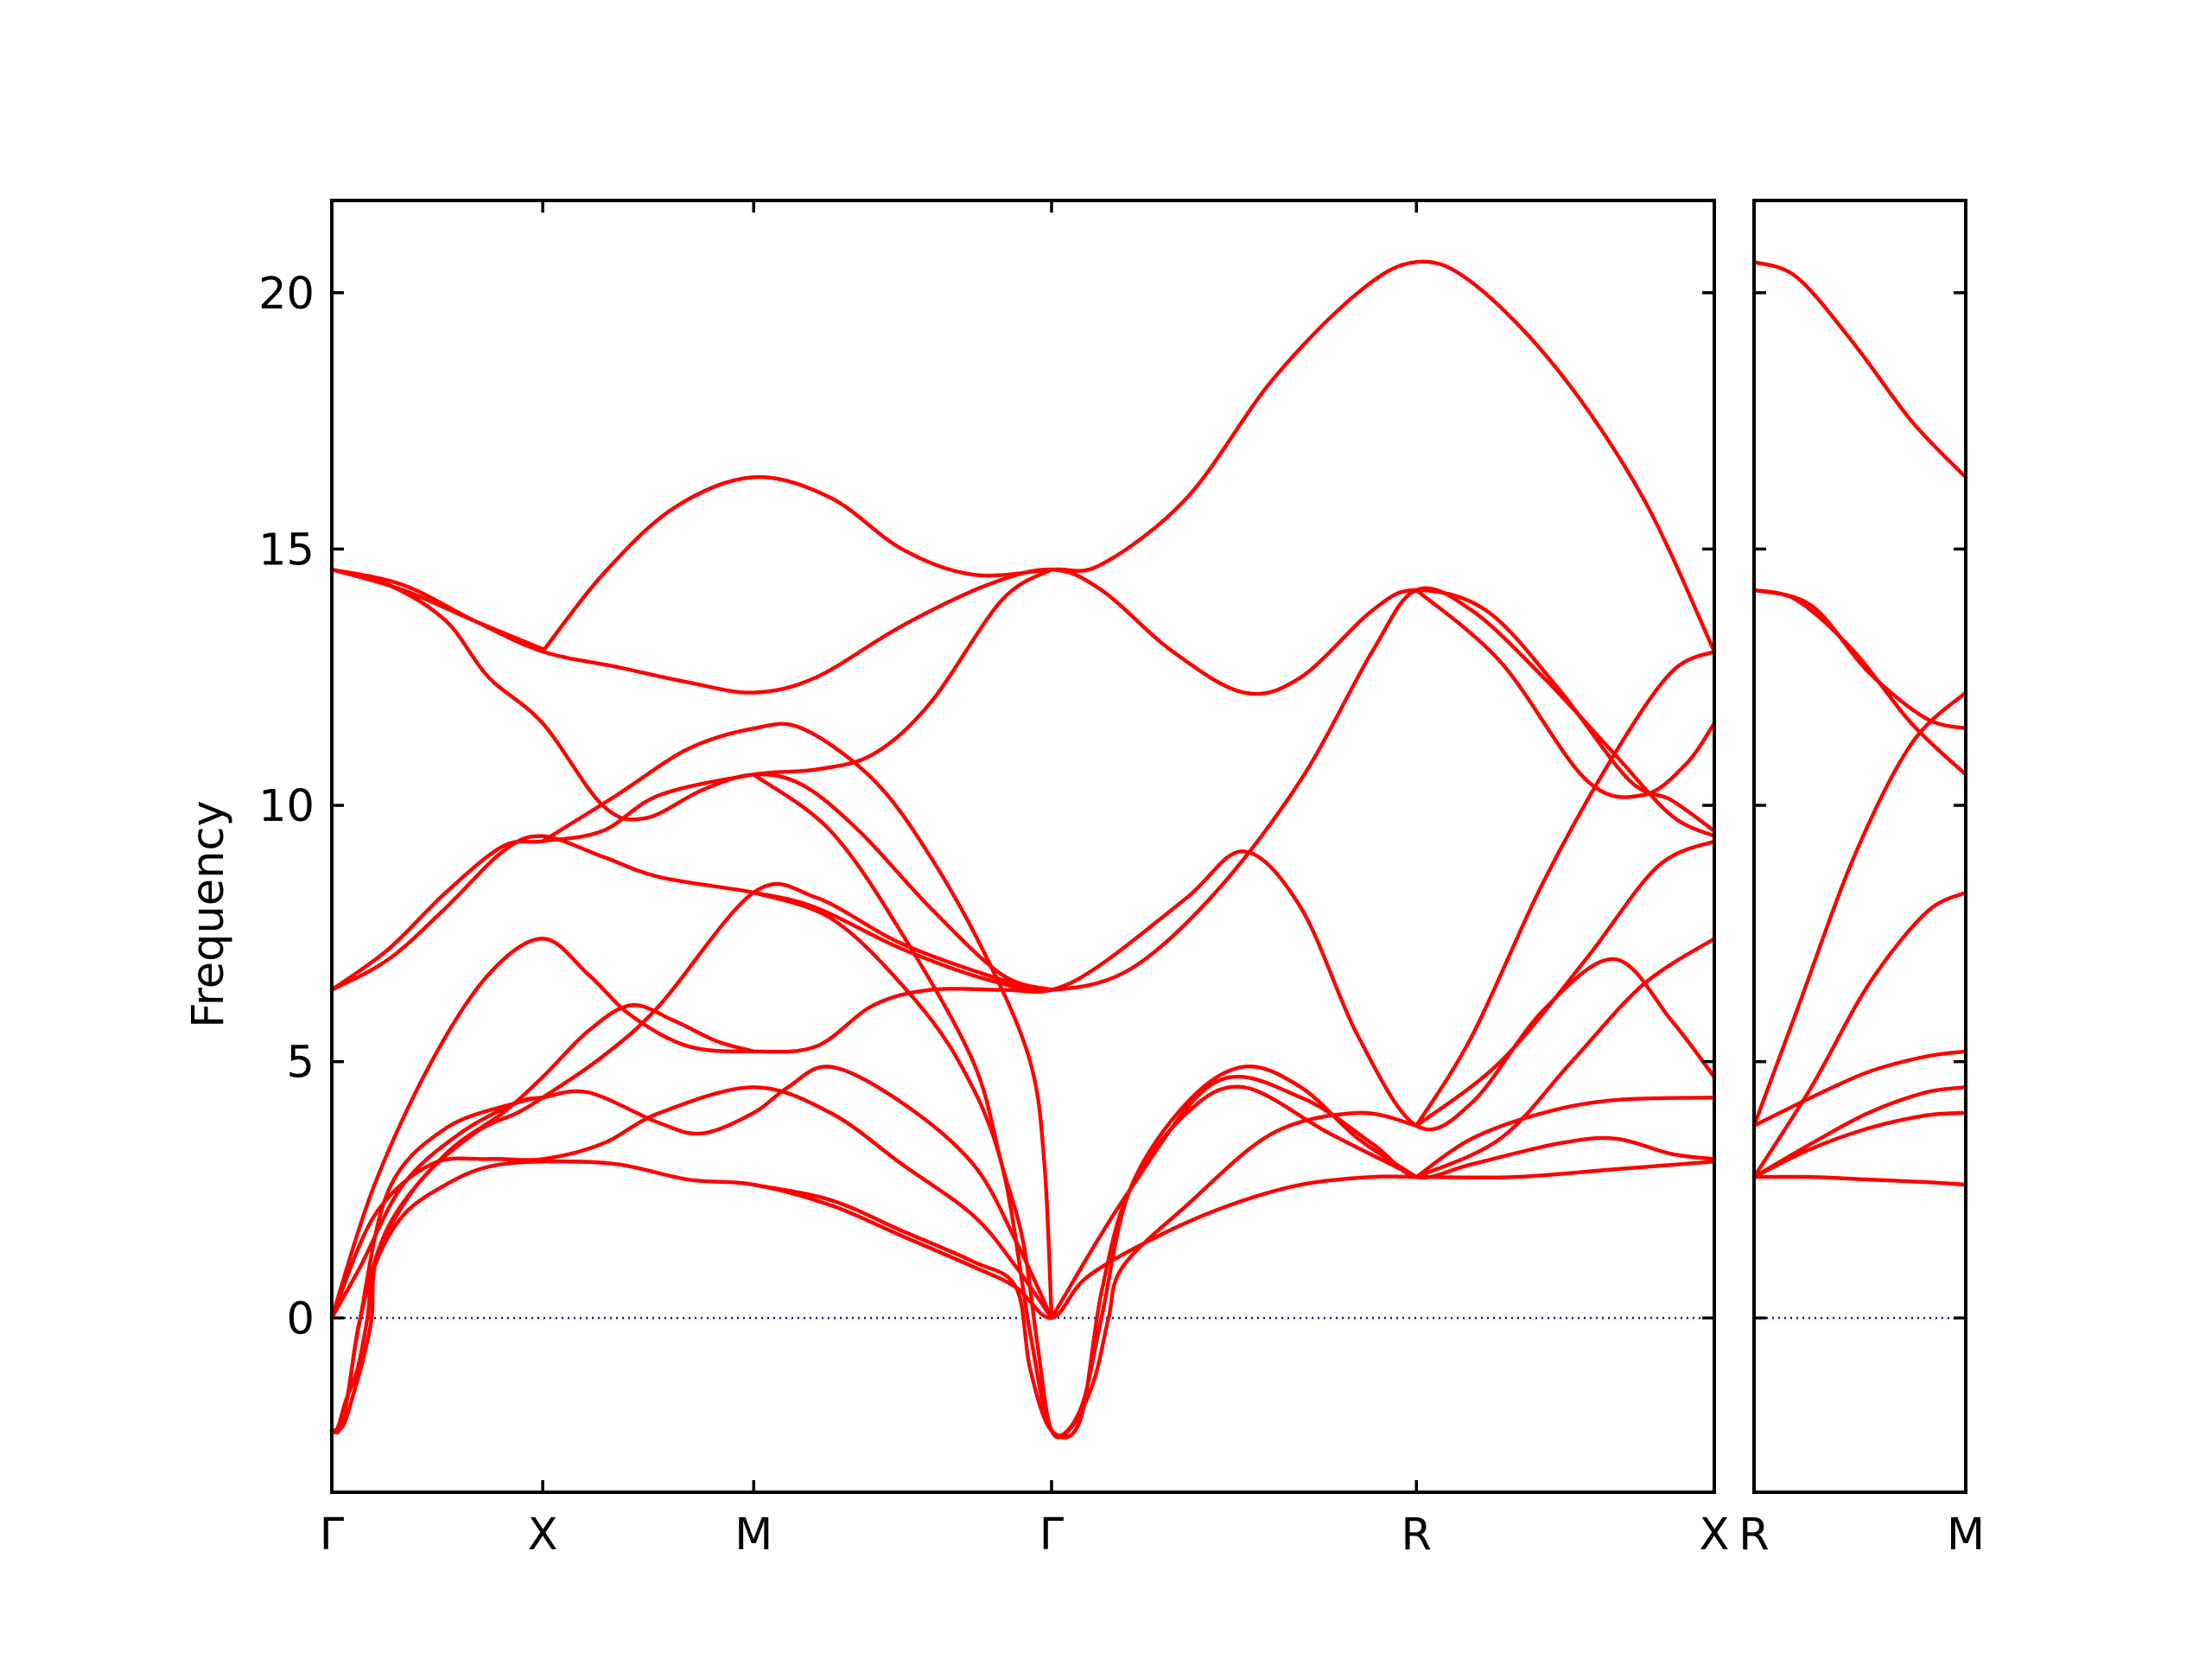 The height and width of the screenshot is (1659, 2212). I want to click on y-tick-label: 0, so click(301, 1319).